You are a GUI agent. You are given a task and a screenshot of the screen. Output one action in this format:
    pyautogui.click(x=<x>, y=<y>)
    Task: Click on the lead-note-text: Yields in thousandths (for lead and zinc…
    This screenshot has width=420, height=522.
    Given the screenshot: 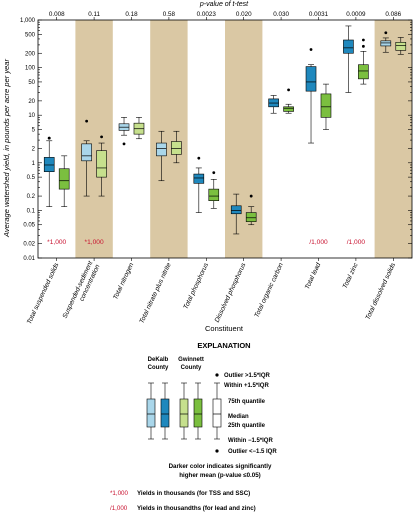 What is the action you would take?
    pyautogui.click(x=196, y=508)
    